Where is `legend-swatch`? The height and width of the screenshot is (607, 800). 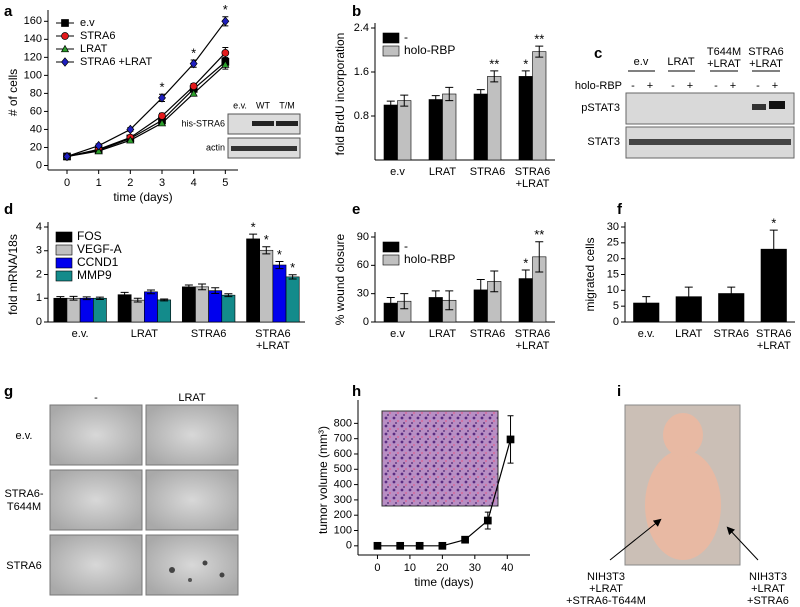
legend-swatch is located at coordinates (391, 247).